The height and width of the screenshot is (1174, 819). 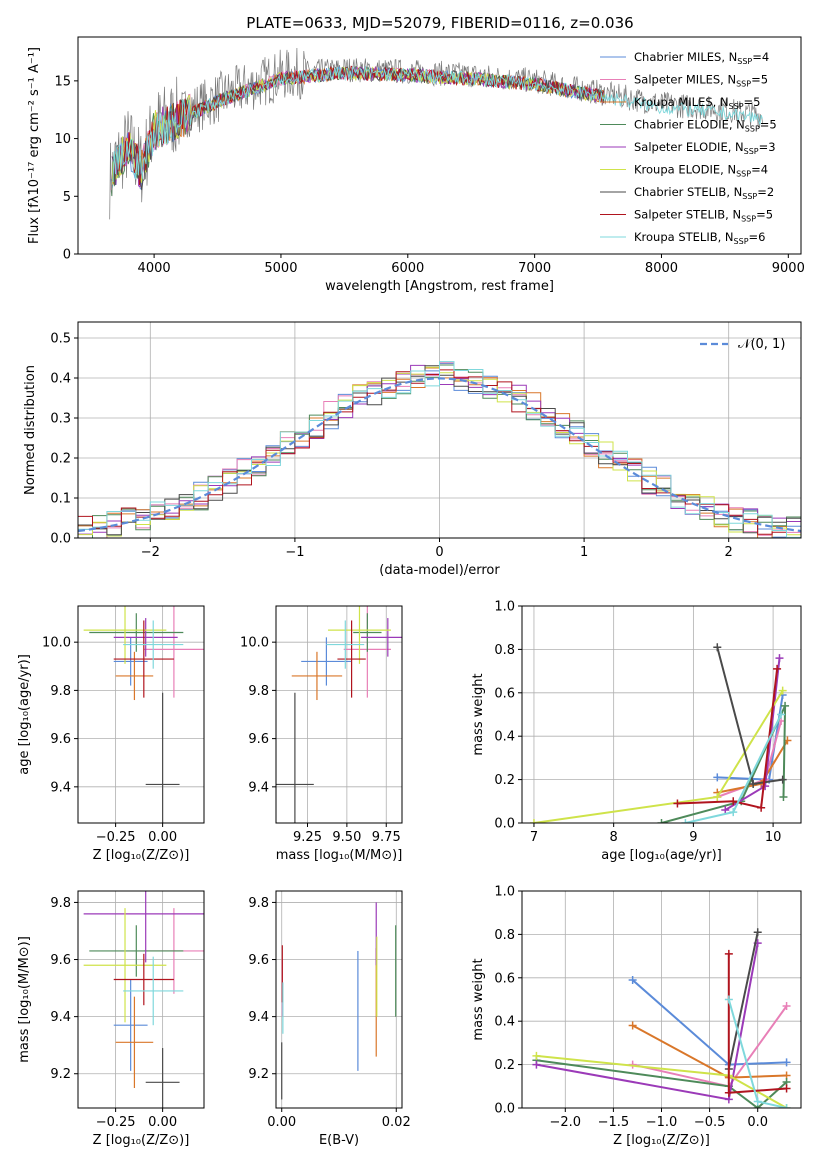 What do you see at coordinates (67, 197) in the screenshot?
I see `y-tick-label: 5` at bounding box center [67, 197].